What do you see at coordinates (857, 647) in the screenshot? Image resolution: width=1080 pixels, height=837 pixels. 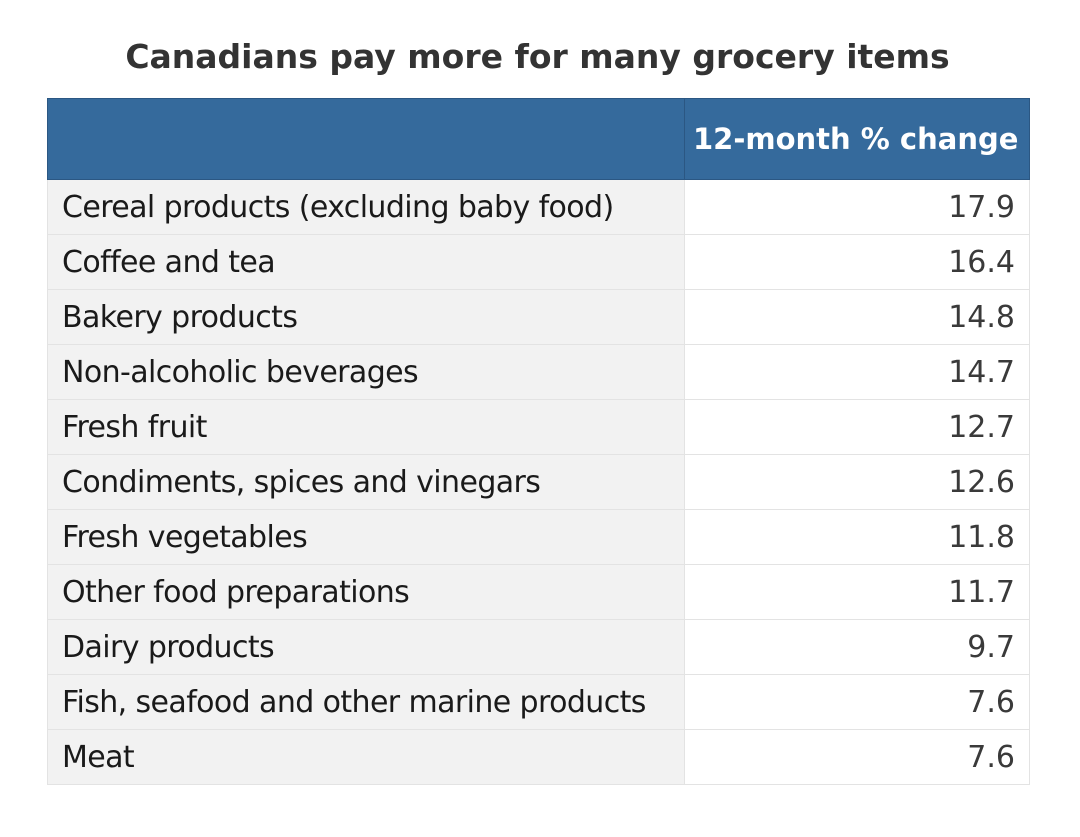 I see `row-value: 9.7` at bounding box center [857, 647].